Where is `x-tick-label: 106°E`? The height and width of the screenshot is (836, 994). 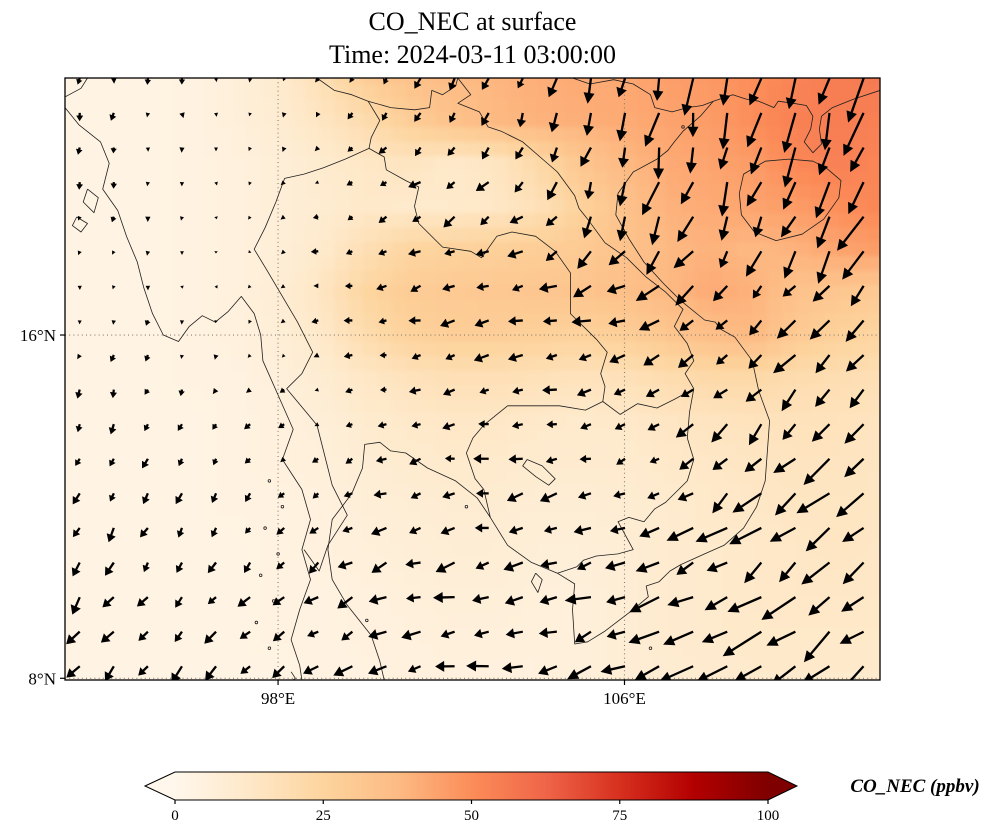 x-tick-label: 106°E is located at coordinates (624, 698).